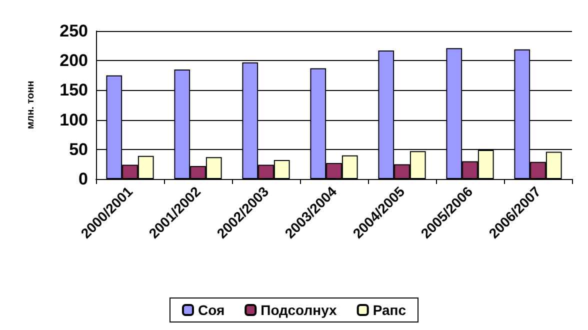 The image size is (588, 330). Describe the element at coordinates (299, 310) in the screenshot. I see `legend-label: Подсолнух` at that location.